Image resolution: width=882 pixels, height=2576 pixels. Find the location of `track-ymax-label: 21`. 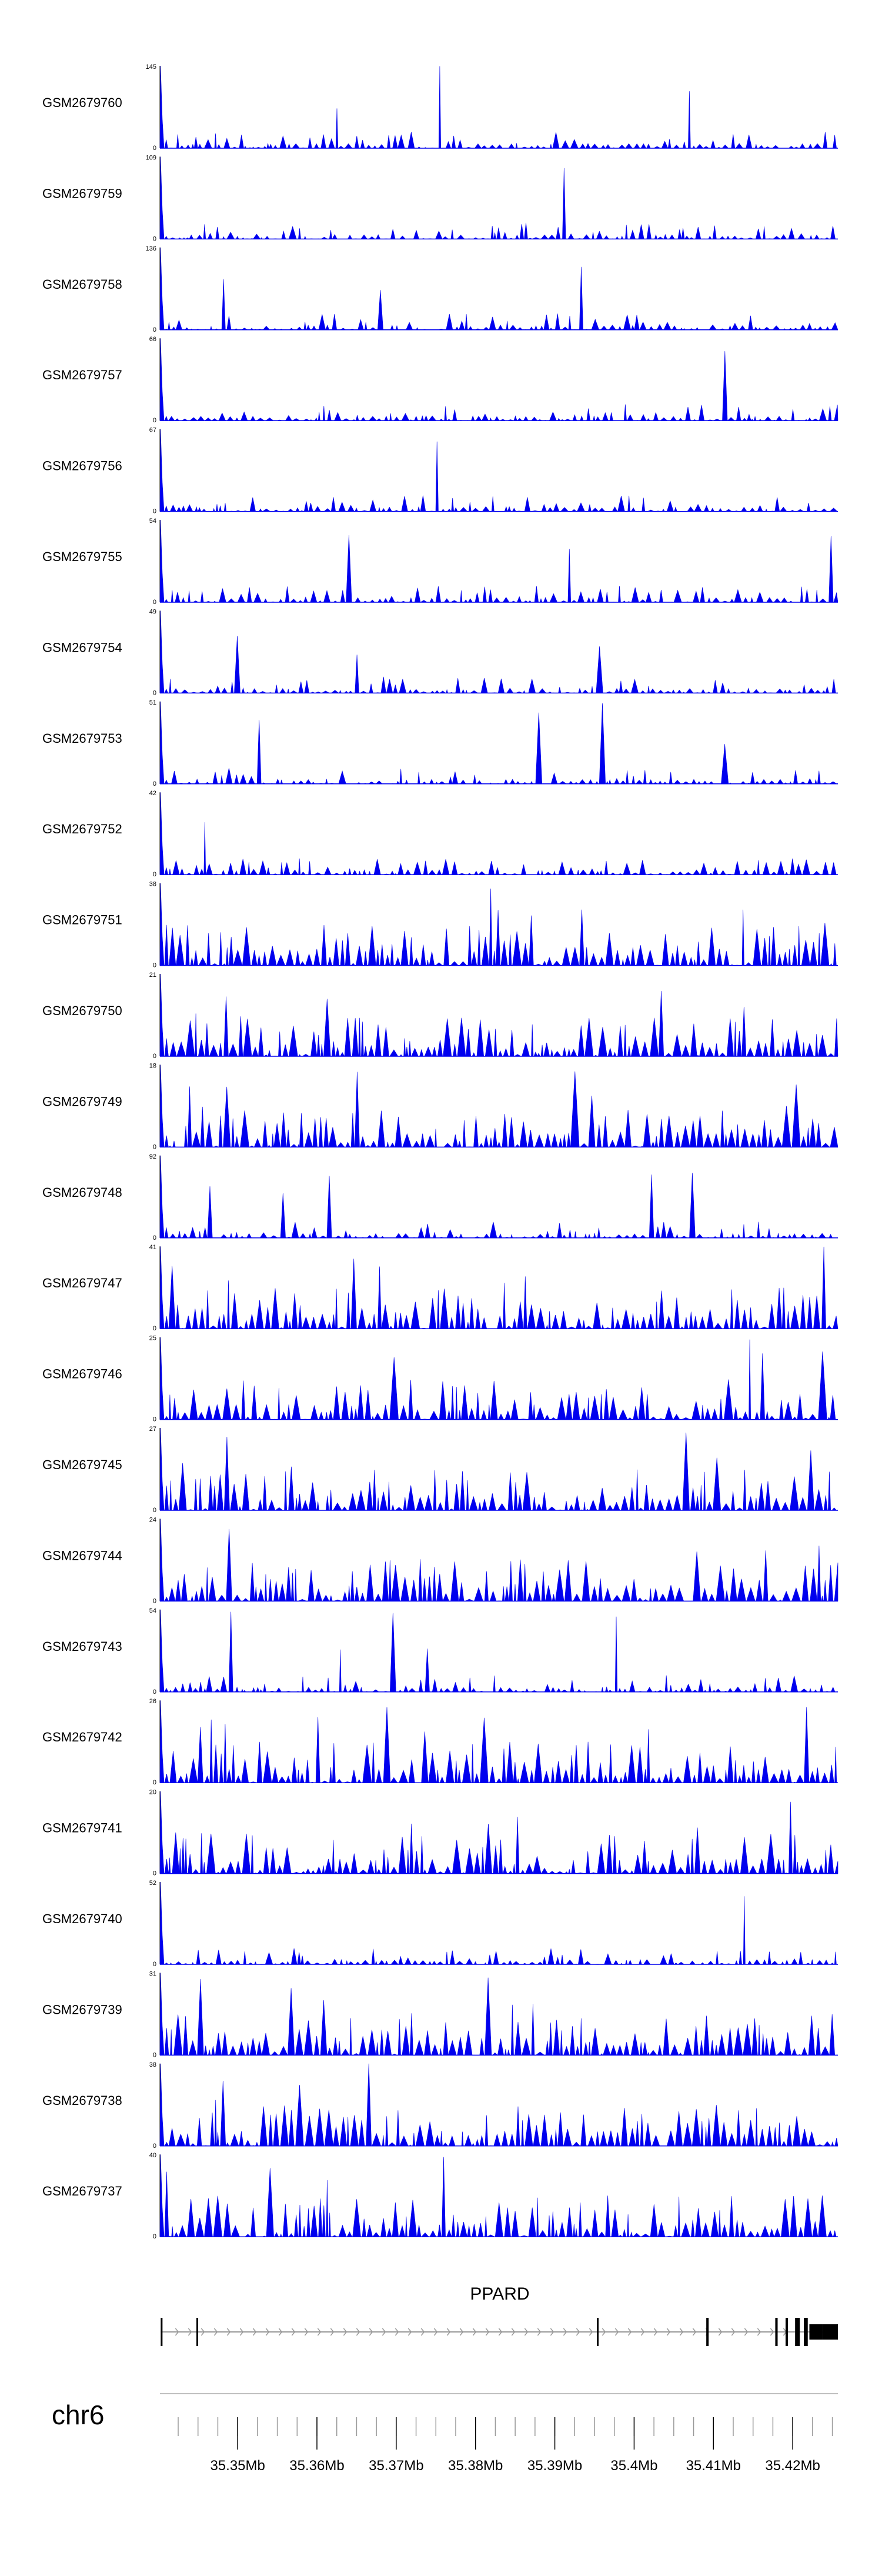

track-ymax-label: 21 is located at coordinates (152, 975).